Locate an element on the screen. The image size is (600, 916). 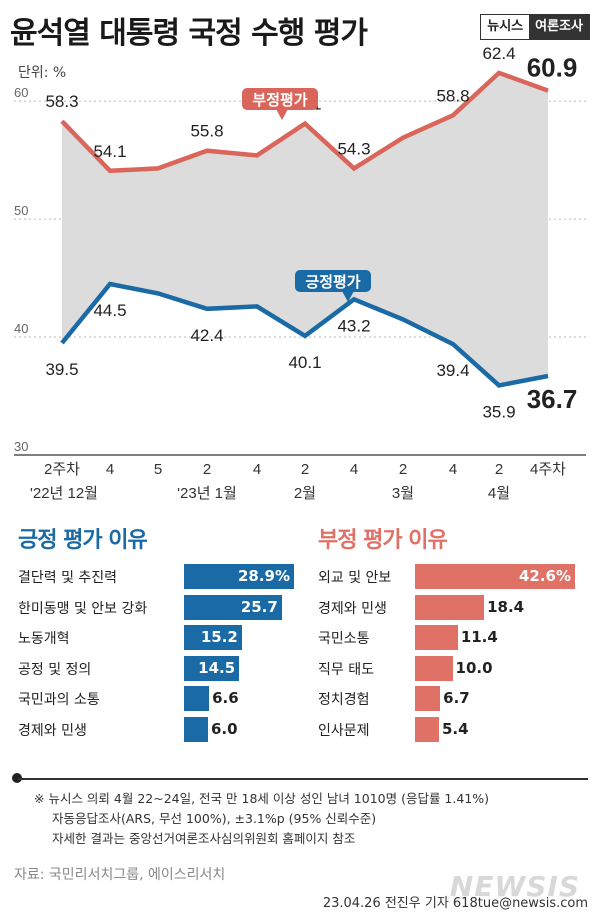
x-axis: 2주차 '22년 12월 4 5 2 '23년 1월 4 2 2월 4 2 3월 4 2 4월 4주차 is located at coordinates (298, 481).